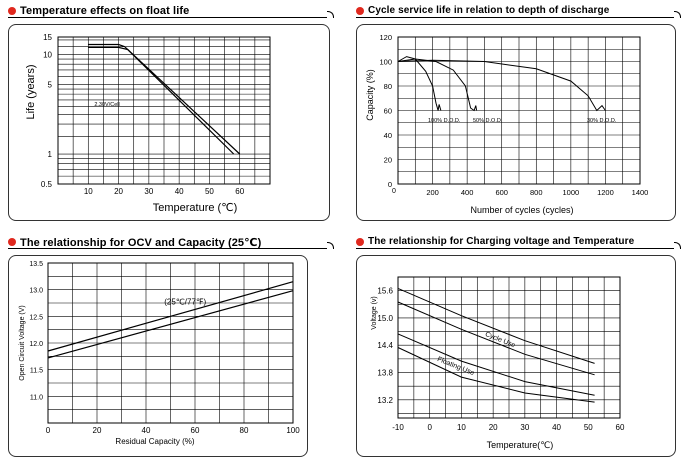  What do you see at coordinates (36, 397) in the screenshot?
I see `y-tick-label: 11.0` at bounding box center [36, 397].